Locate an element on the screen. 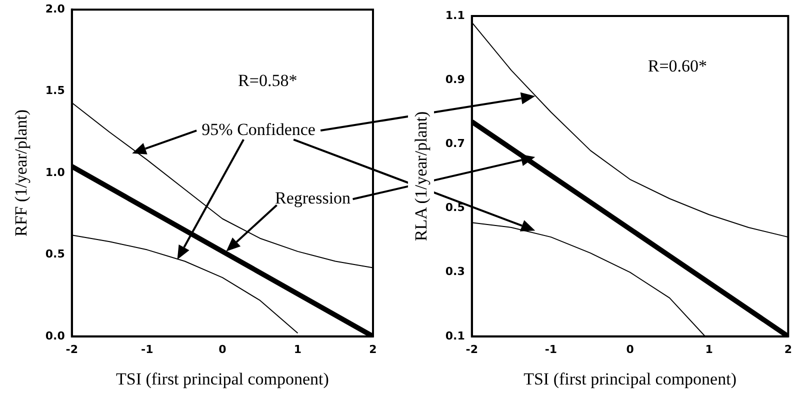  y-tick-label: 0.1 is located at coordinates (455, 335).